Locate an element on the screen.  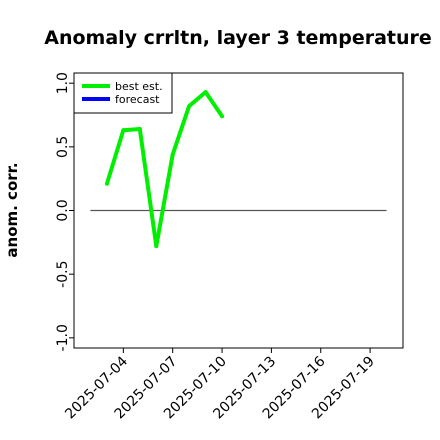
legend-label: forecast is located at coordinates (137, 99).